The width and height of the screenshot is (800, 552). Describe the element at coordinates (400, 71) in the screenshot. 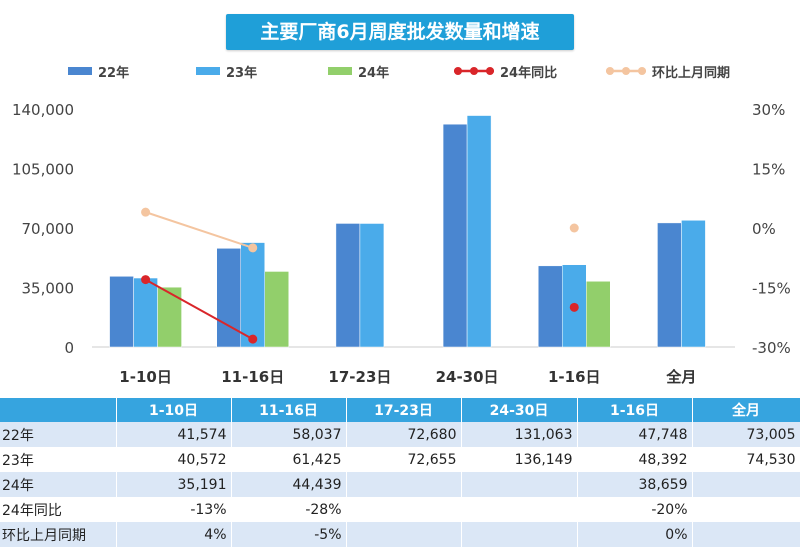

I see `chart-legend: 22年 23年 24年 24年同比 环比上月同期` at that location.